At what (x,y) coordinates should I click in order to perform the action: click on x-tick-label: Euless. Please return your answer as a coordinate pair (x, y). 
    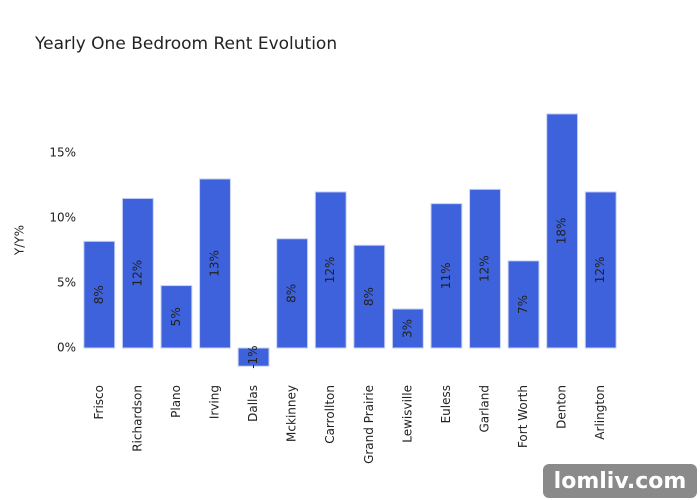
    Looking at the image, I should click on (446, 404).